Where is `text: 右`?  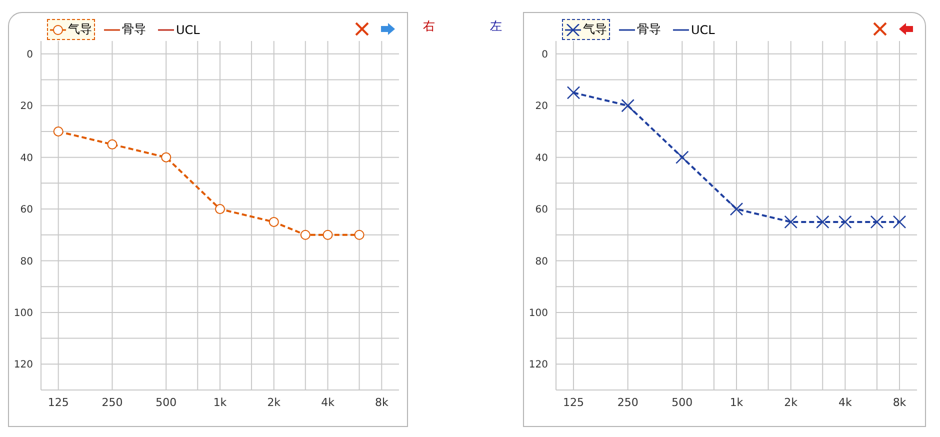
text: 右 is located at coordinates (429, 26).